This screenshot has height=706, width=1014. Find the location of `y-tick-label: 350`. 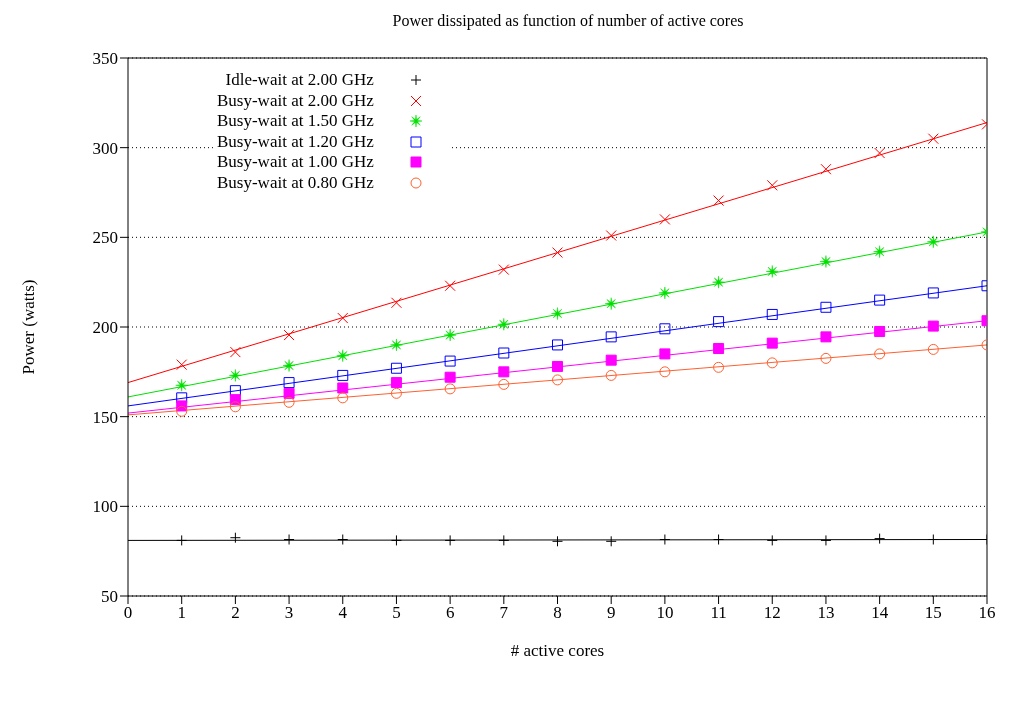

y-tick-label: 350 is located at coordinates (105, 59).